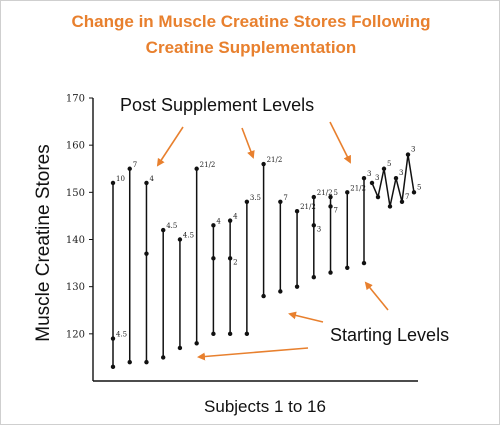  I want to click on y-tick-label: 160, so click(75, 146).